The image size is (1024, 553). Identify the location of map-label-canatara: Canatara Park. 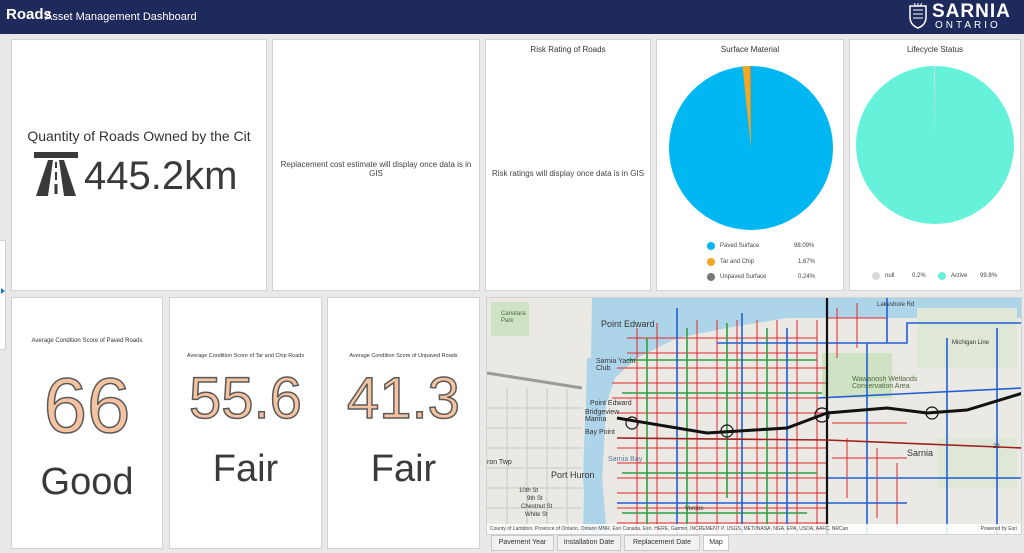
(513, 317).